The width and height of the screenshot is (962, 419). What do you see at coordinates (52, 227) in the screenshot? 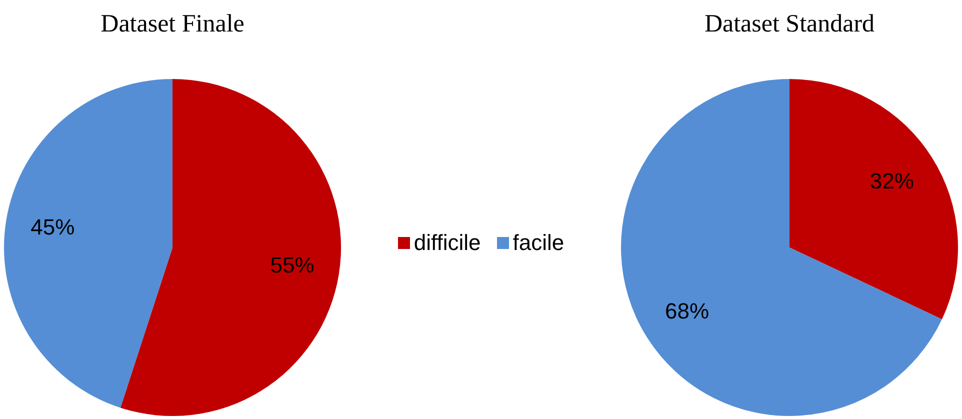
I see `data-label: 45%` at bounding box center [52, 227].